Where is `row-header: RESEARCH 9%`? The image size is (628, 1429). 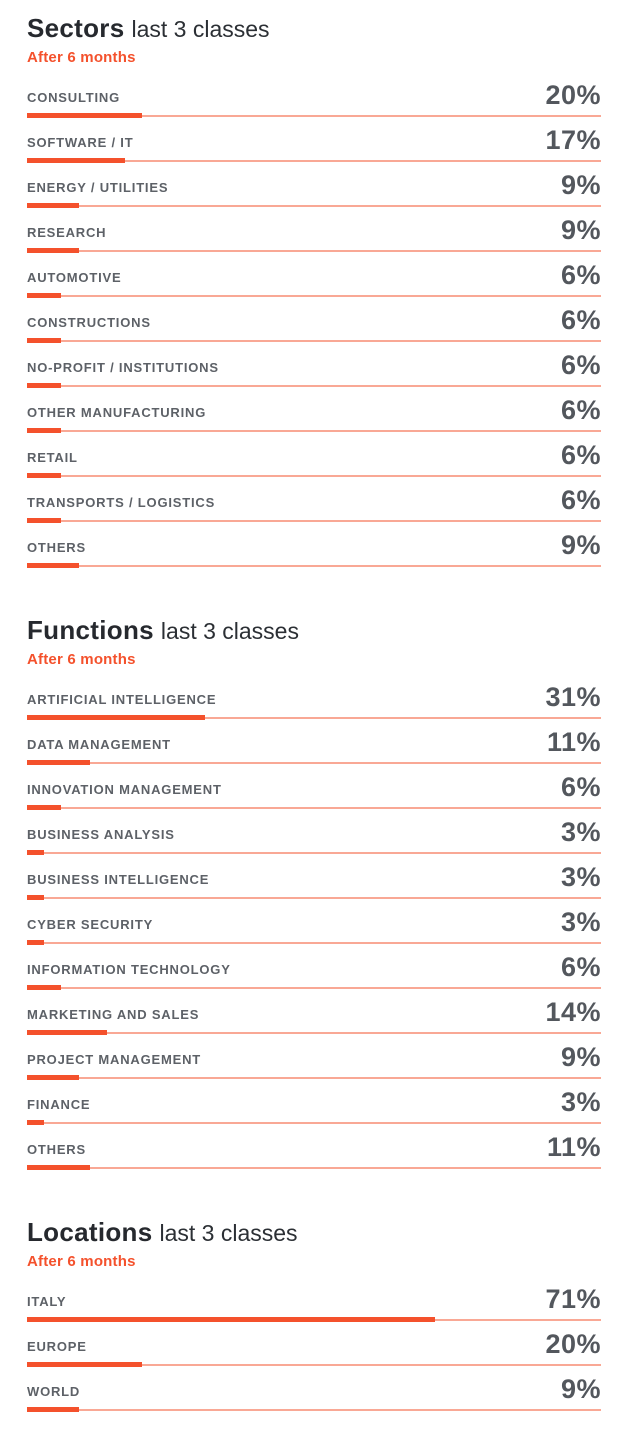
row-header: RESEARCH 9% is located at coordinates (314, 230).